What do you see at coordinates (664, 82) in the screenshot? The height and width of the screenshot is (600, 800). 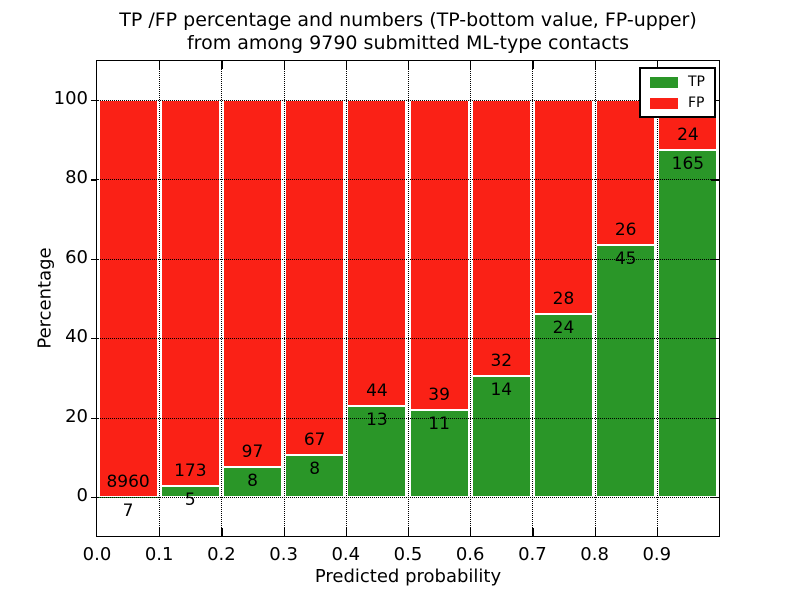 I see `legend-swatch-tp` at bounding box center [664, 82].